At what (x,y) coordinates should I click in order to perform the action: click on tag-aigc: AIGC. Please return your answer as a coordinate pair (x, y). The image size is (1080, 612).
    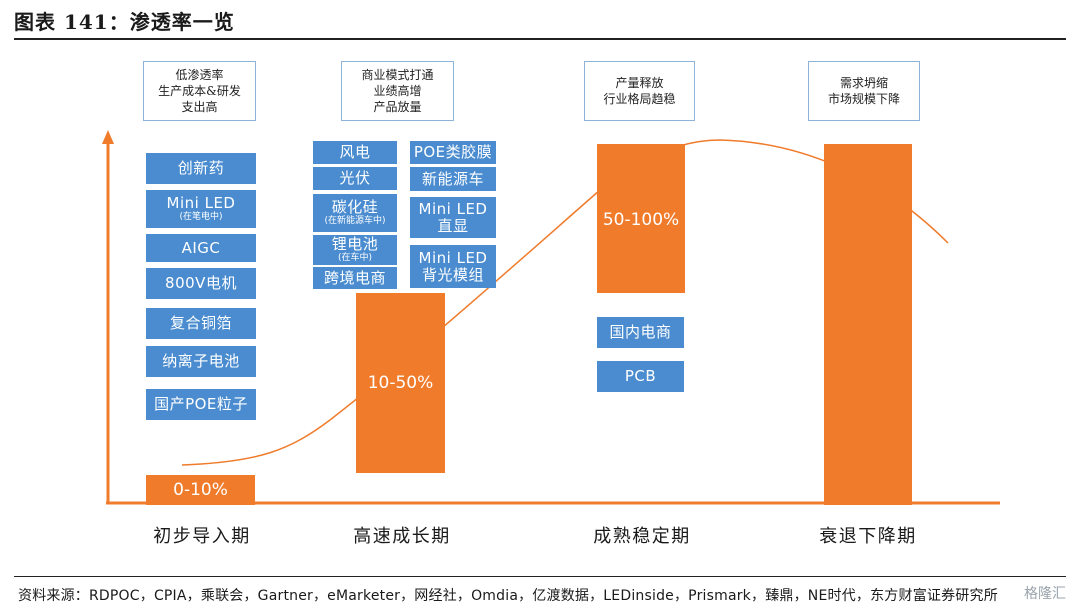
    Looking at the image, I should click on (201, 248).